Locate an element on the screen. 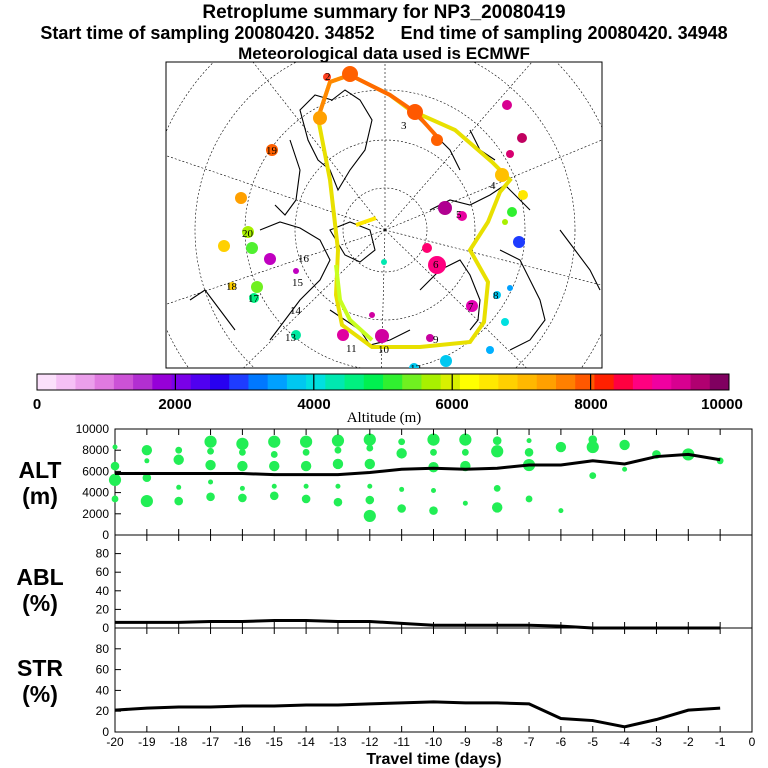 The height and width of the screenshot is (768, 768). colorbar: 0 2000 4000 6000 8000 10000 Altitude (m) is located at coordinates (388, 399).